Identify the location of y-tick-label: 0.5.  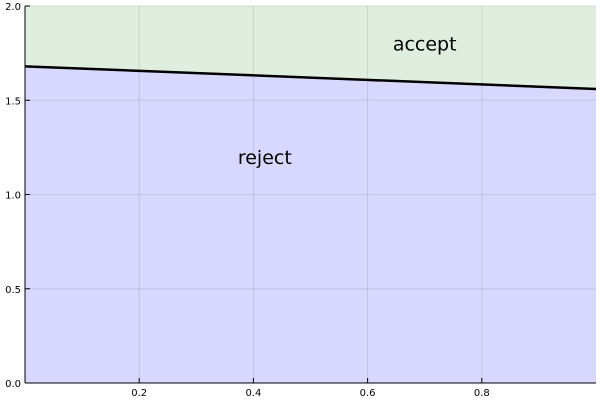
(13, 290).